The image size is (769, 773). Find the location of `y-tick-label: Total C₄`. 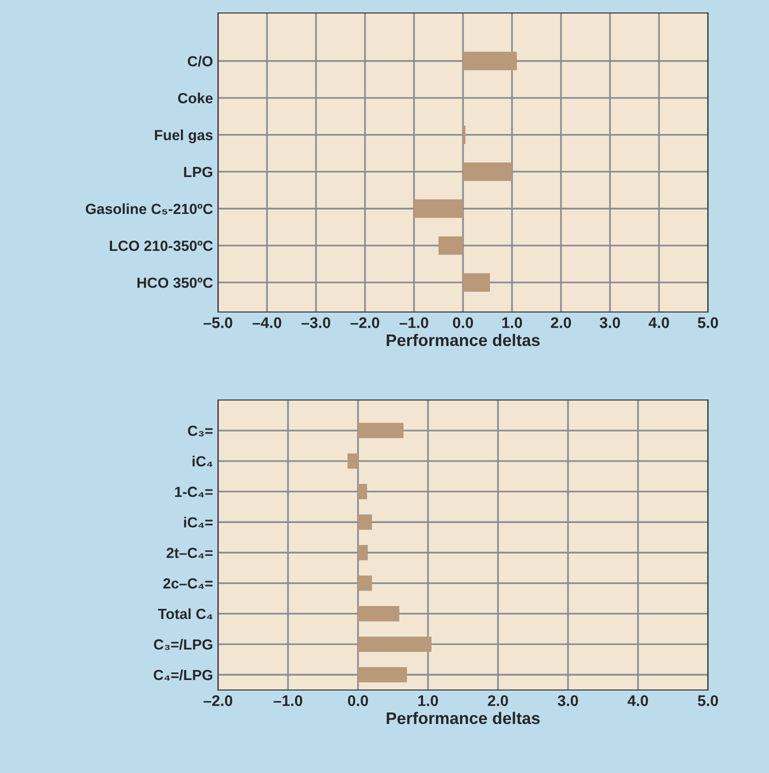

y-tick-label: Total C₄ is located at coordinates (185, 614).